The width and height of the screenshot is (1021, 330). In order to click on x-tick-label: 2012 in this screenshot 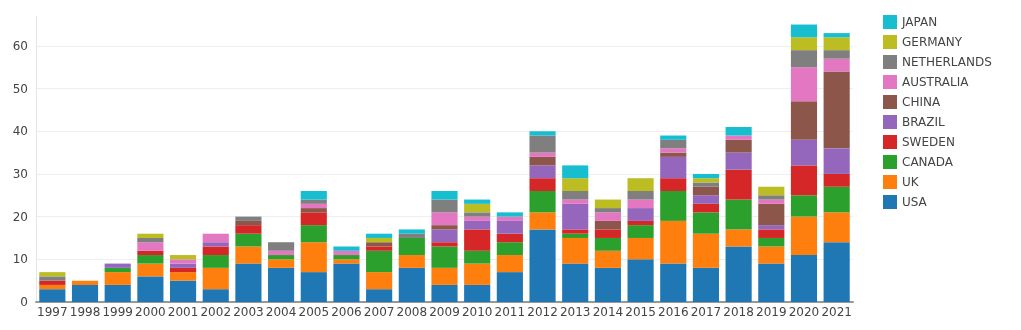, I will do `click(542, 312)`.